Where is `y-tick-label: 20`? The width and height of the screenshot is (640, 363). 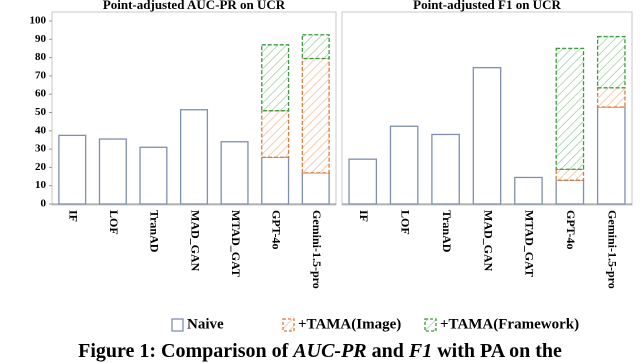
y-tick-label: 20 is located at coordinates (41, 167).